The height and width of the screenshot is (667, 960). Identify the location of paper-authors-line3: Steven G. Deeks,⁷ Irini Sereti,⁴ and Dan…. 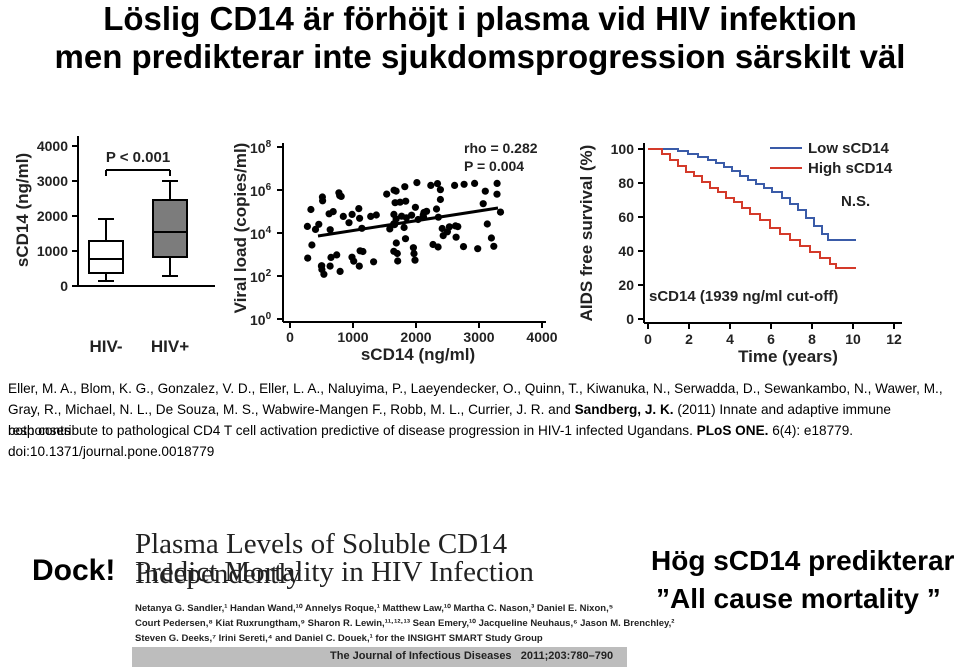
(339, 638).